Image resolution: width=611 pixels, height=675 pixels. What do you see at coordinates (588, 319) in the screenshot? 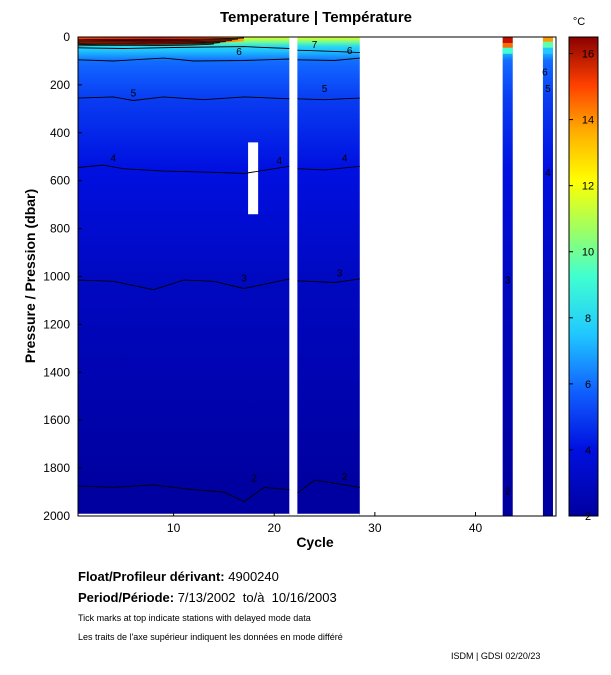
I see `colorbar-tick-label: 8` at bounding box center [588, 319].